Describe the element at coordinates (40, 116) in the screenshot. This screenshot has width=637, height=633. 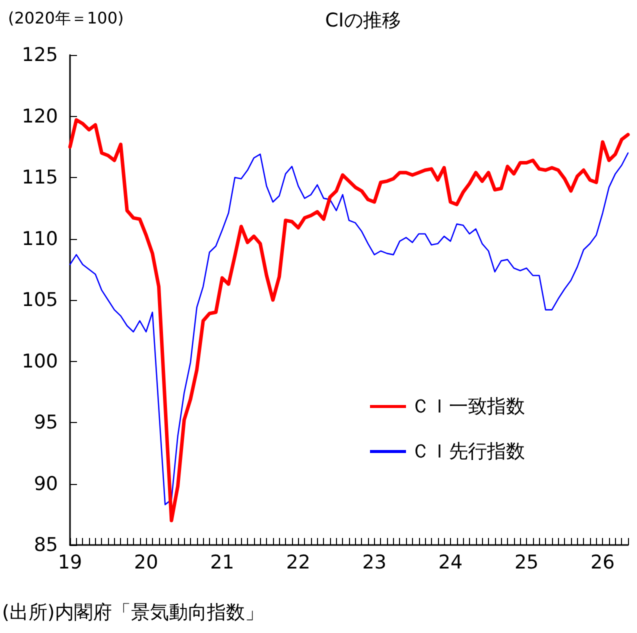
I see `y-tick-label: 120` at that location.